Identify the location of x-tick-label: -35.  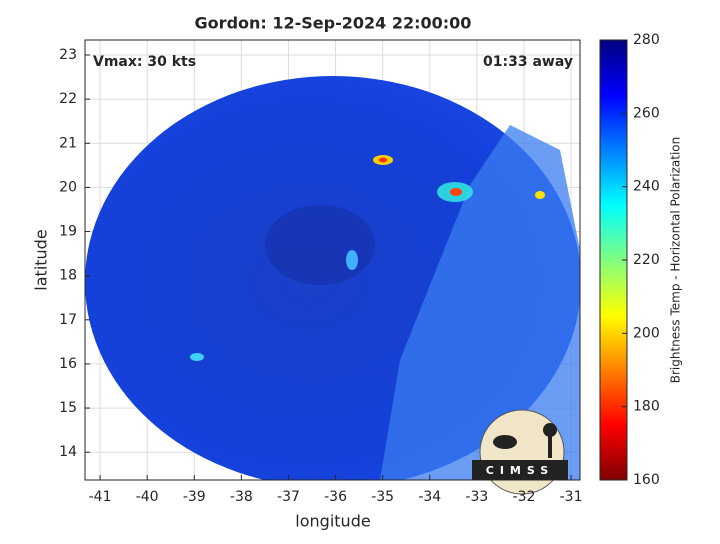
(382, 497).